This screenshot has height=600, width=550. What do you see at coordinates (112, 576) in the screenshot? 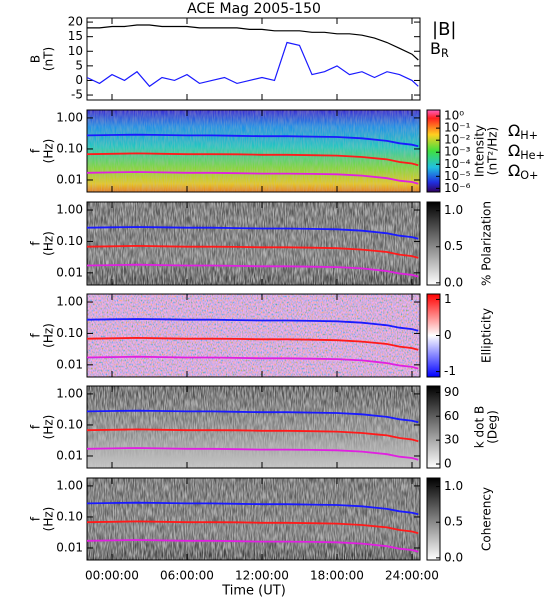
I see `x-tick-label: 00:00:00` at bounding box center [112, 576].